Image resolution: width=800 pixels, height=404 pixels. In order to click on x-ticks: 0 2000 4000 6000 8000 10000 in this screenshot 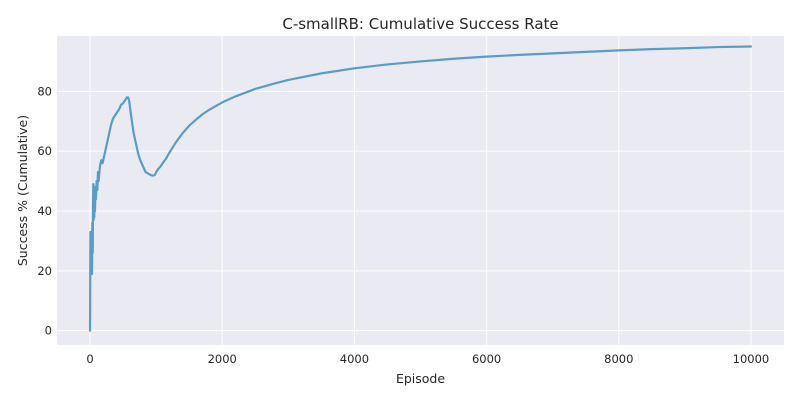, I will do `click(427, 359)`.